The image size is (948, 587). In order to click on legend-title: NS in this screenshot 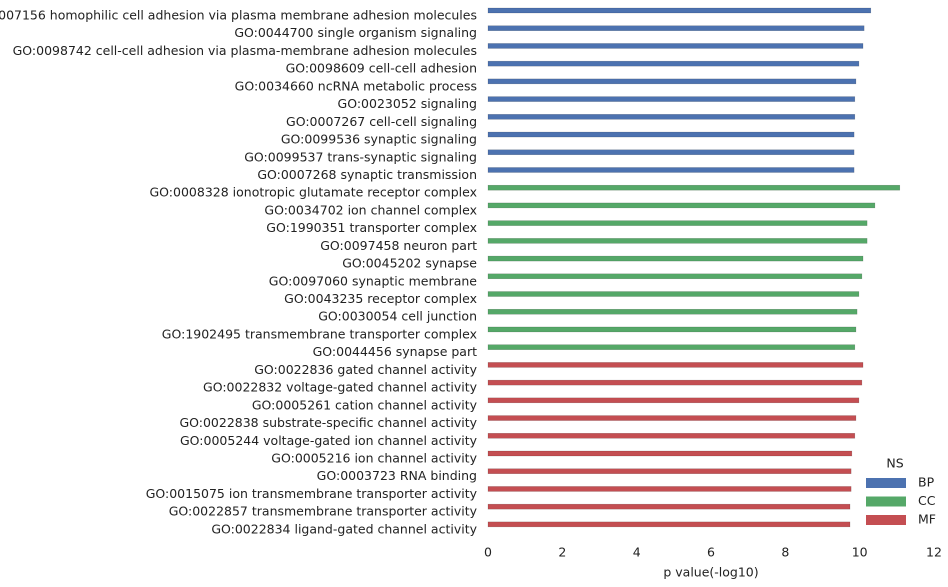, I will do `click(894, 463)`.